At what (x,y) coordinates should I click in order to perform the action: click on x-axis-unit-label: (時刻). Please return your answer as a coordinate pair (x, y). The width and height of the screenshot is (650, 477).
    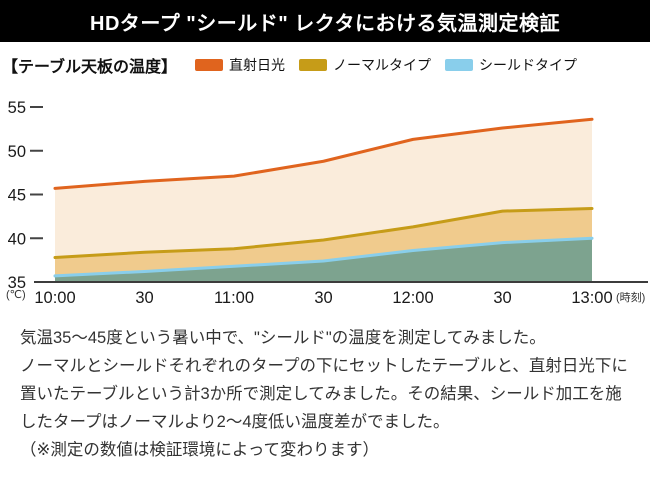
    Looking at the image, I should click on (630, 297).